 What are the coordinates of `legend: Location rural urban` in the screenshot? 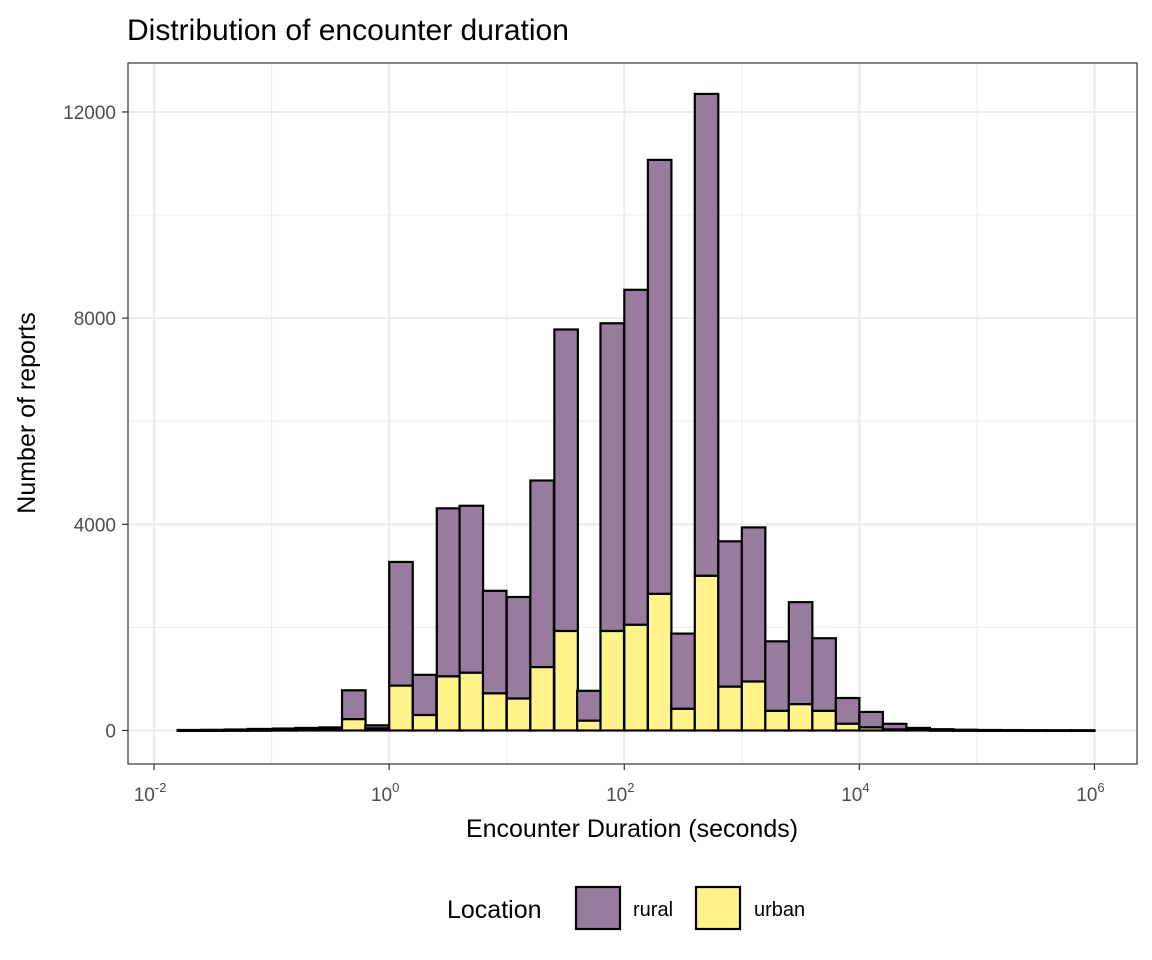 It's located at (626, 908).